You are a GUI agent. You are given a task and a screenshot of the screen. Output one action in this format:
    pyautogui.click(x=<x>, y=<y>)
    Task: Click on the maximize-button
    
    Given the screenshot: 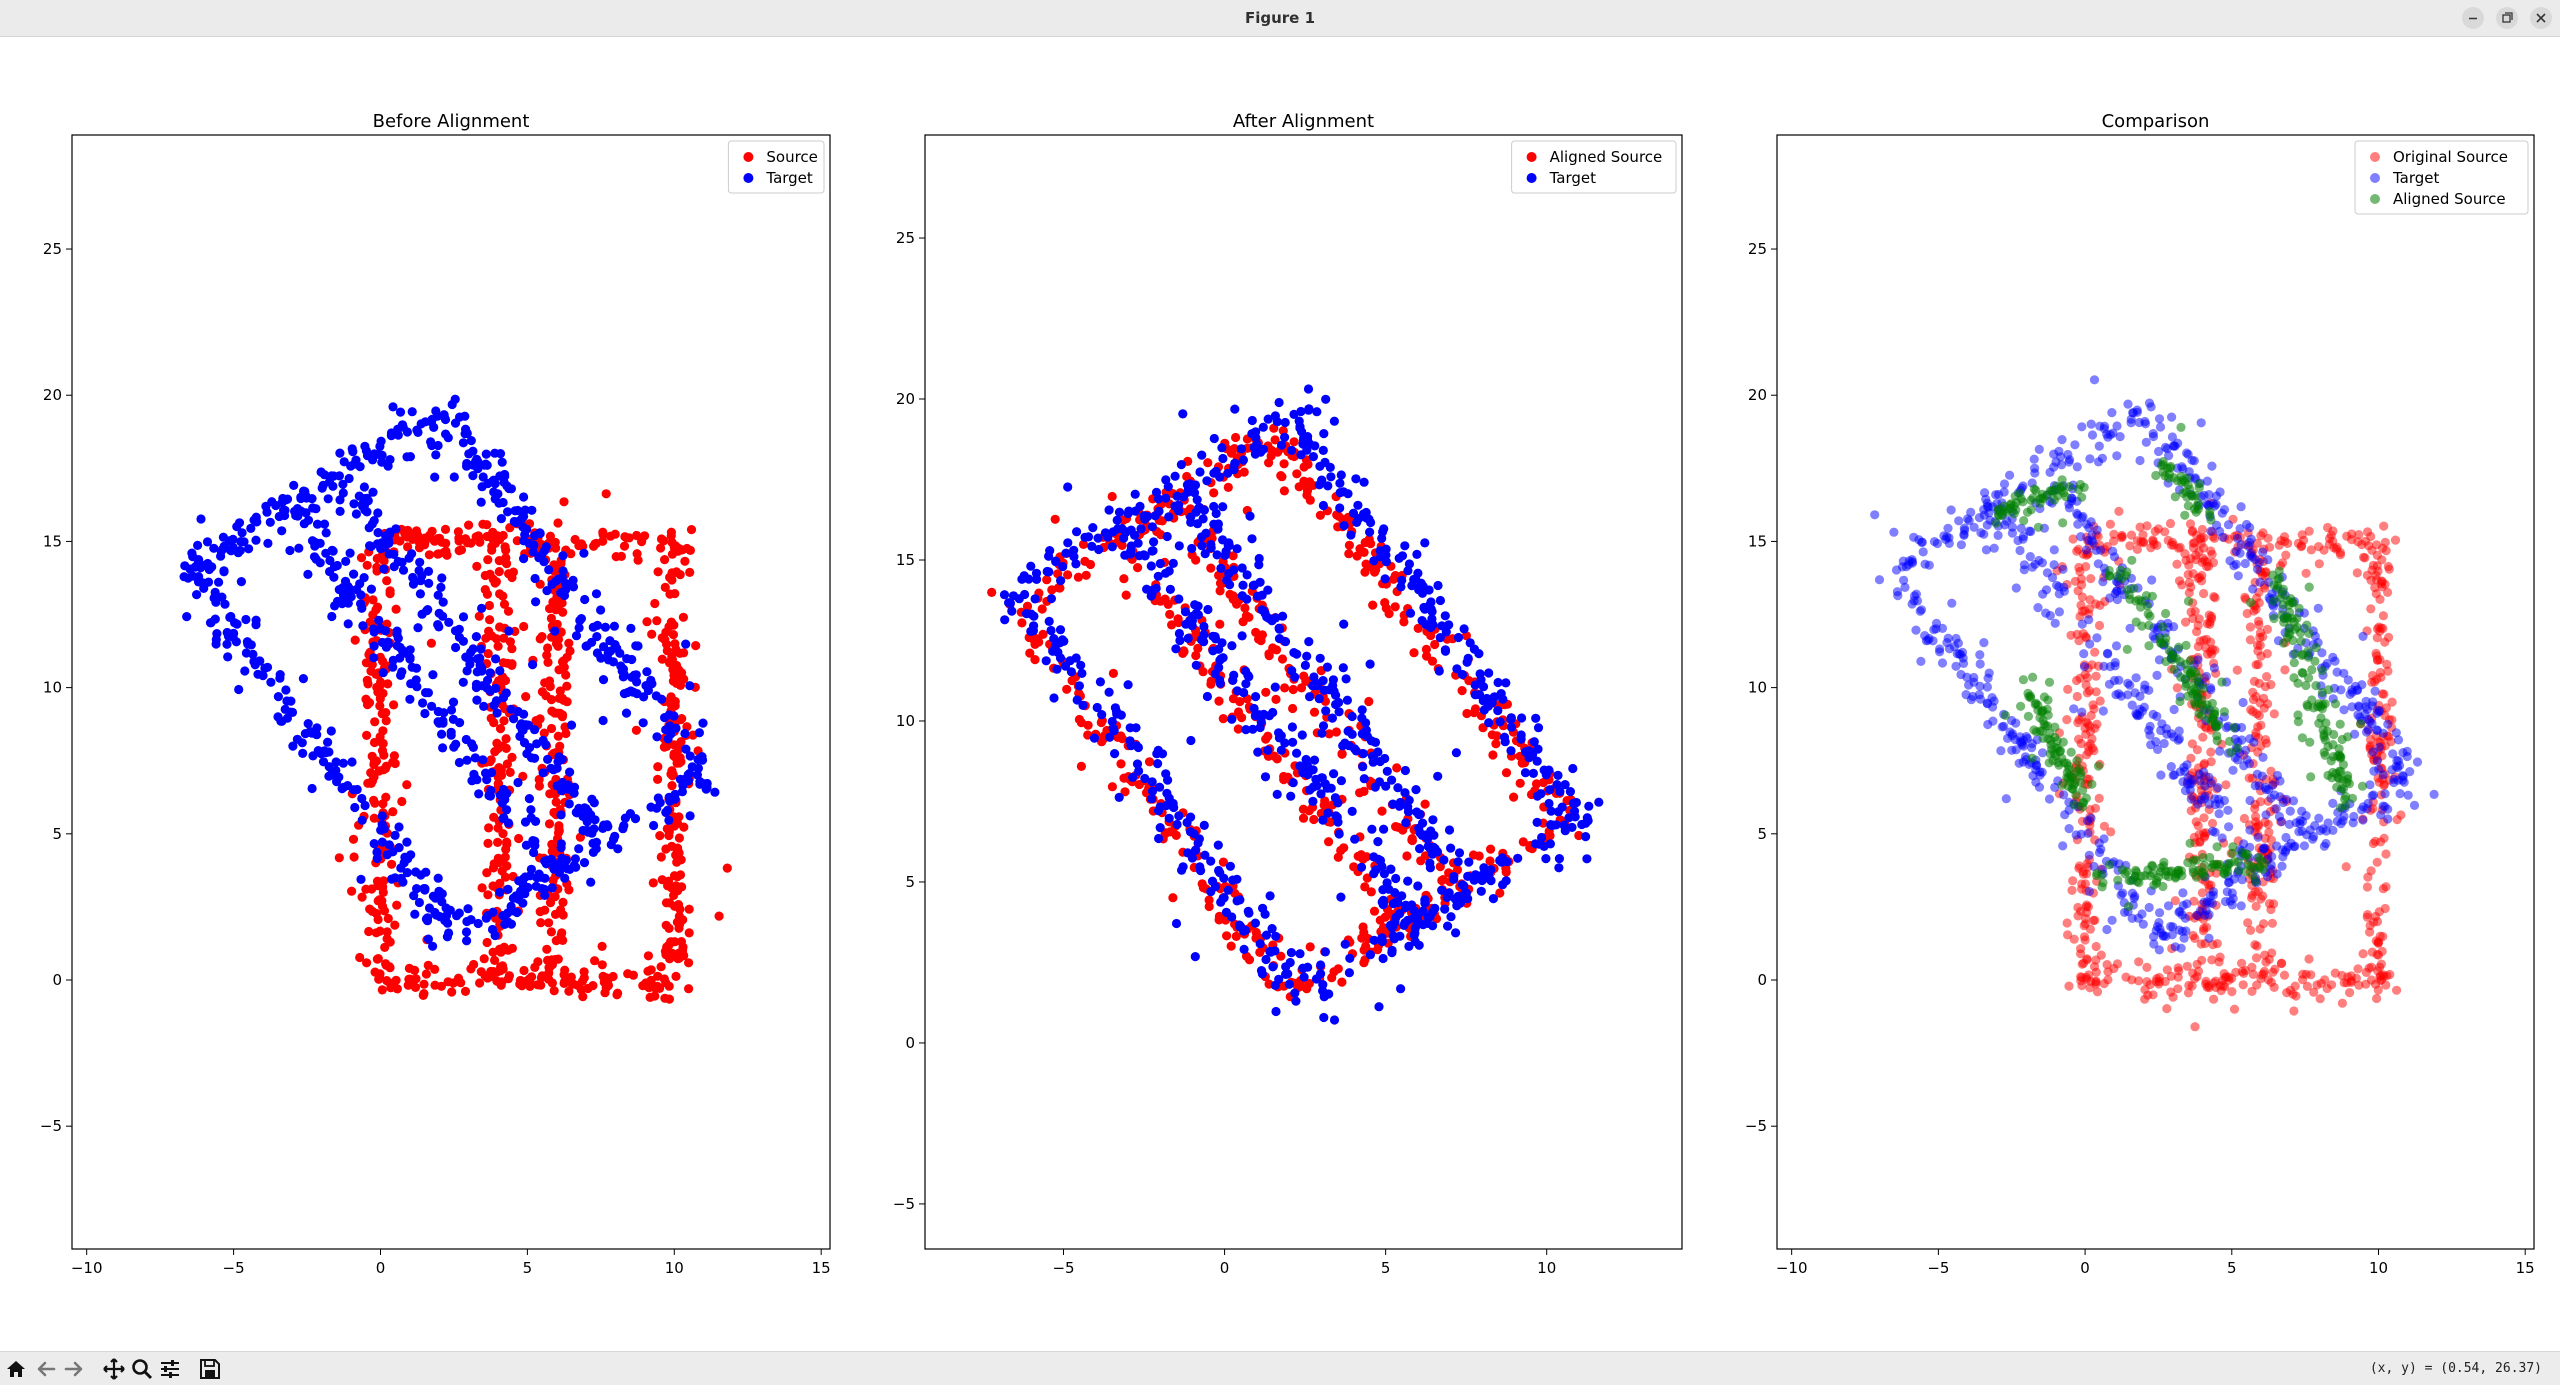 What is the action you would take?
    pyautogui.click(x=2507, y=18)
    